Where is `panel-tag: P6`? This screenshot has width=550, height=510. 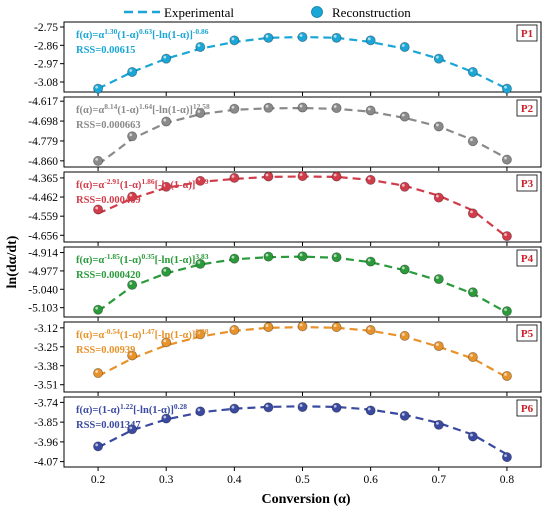
panel-tag: P6 is located at coordinates (527, 409).